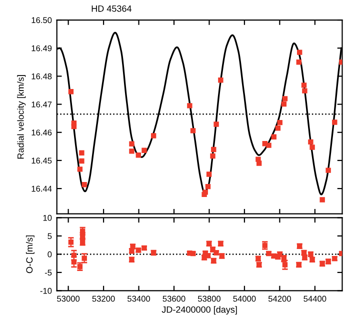  I want to click on x-tick-label: 53400, so click(139, 299).